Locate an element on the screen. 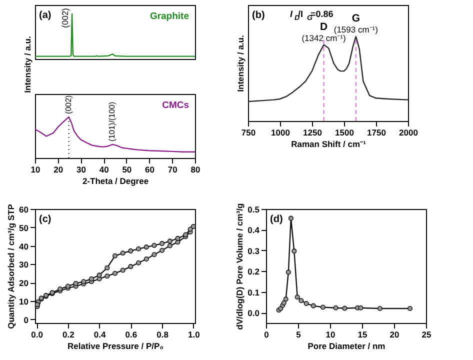 The height and width of the screenshot is (360, 473). annotation: (1593 cm⁻¹) is located at coordinates (356, 29).